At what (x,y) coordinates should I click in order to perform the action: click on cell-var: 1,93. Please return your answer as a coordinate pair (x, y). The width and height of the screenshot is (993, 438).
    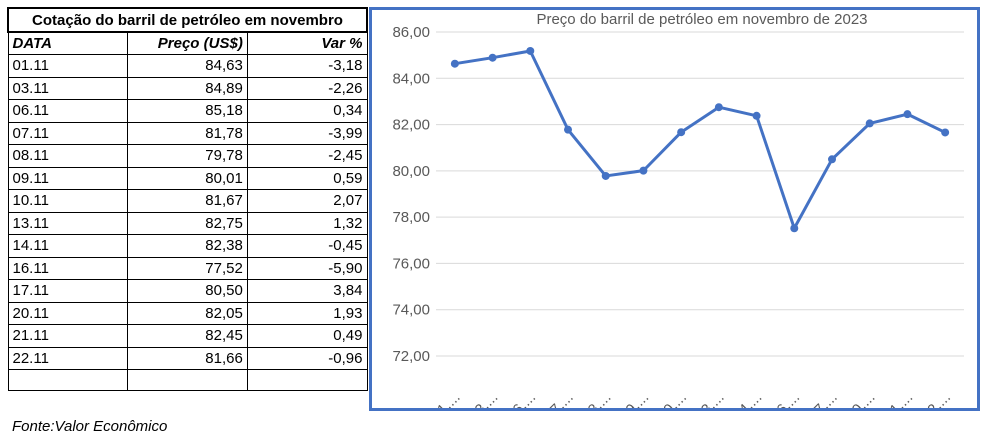
    Looking at the image, I should click on (307, 313).